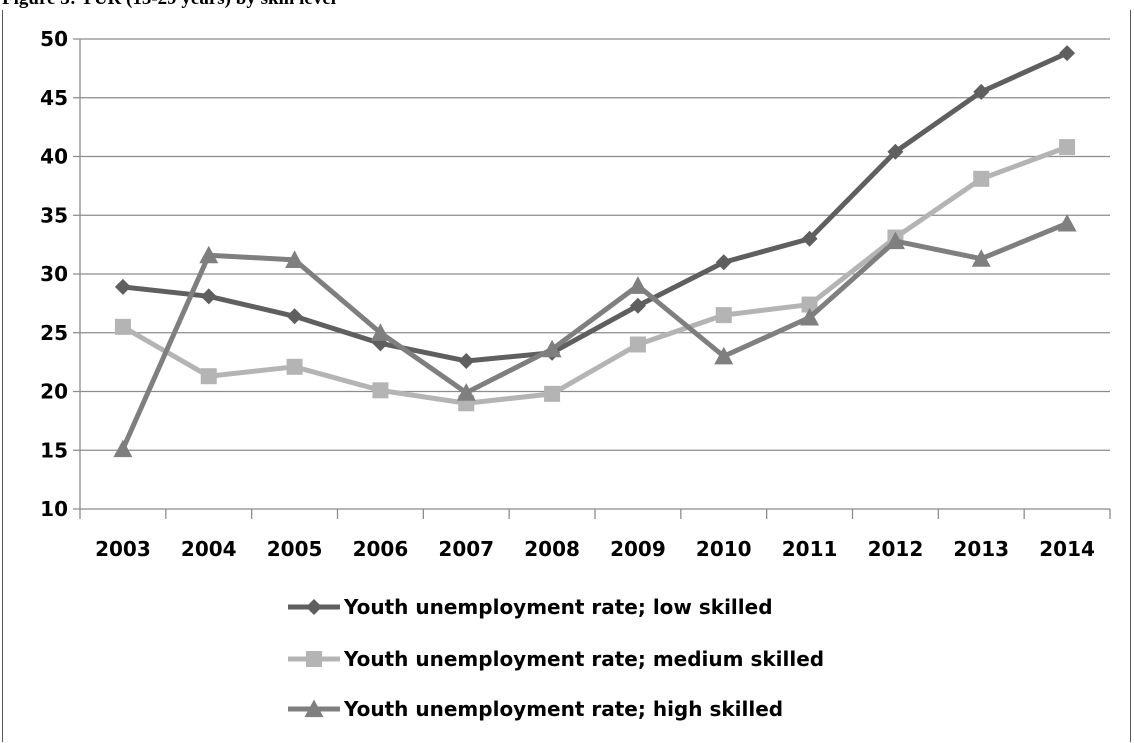 Image resolution: width=1134 pixels, height=743 pixels. I want to click on data-point-square-2006, so click(380, 390).